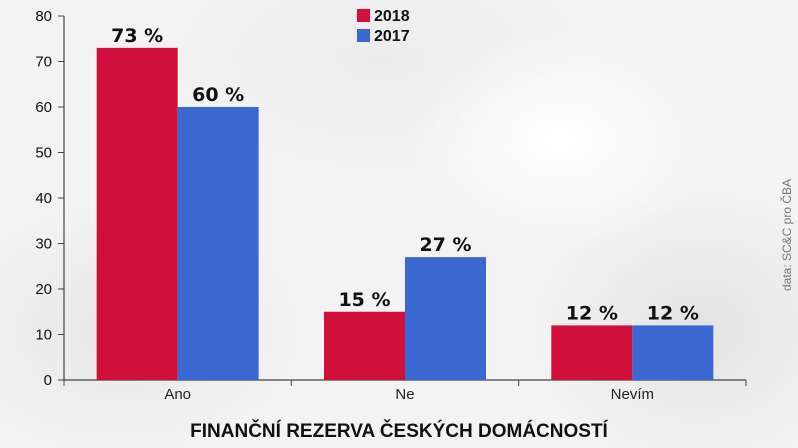  I want to click on x-category-label: Ano, so click(177, 394).